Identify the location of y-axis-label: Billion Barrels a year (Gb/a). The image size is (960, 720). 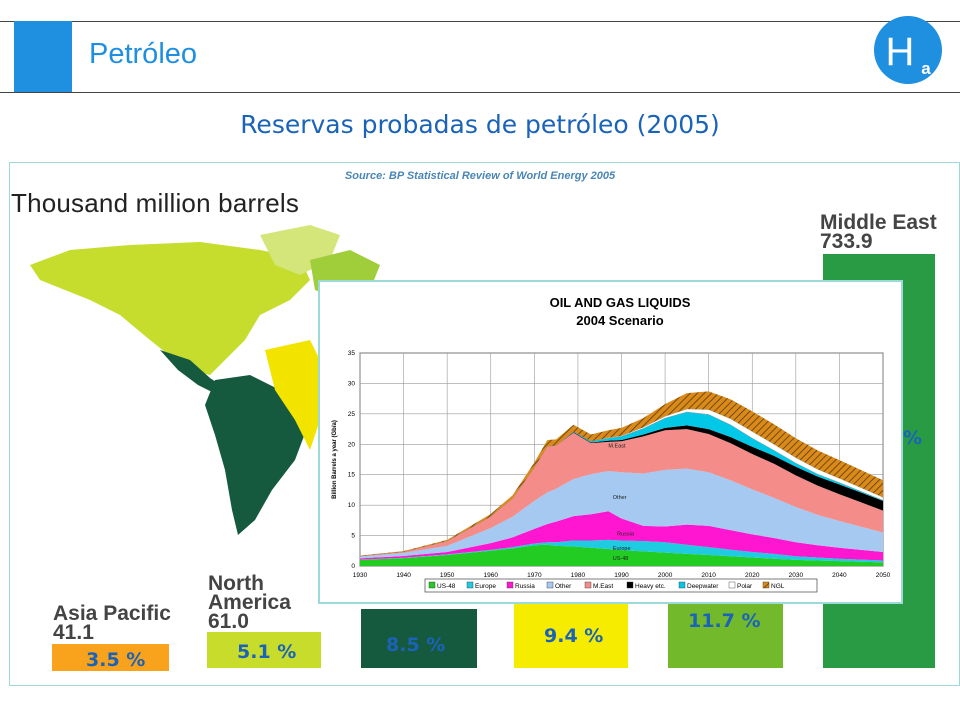
(335, 459).